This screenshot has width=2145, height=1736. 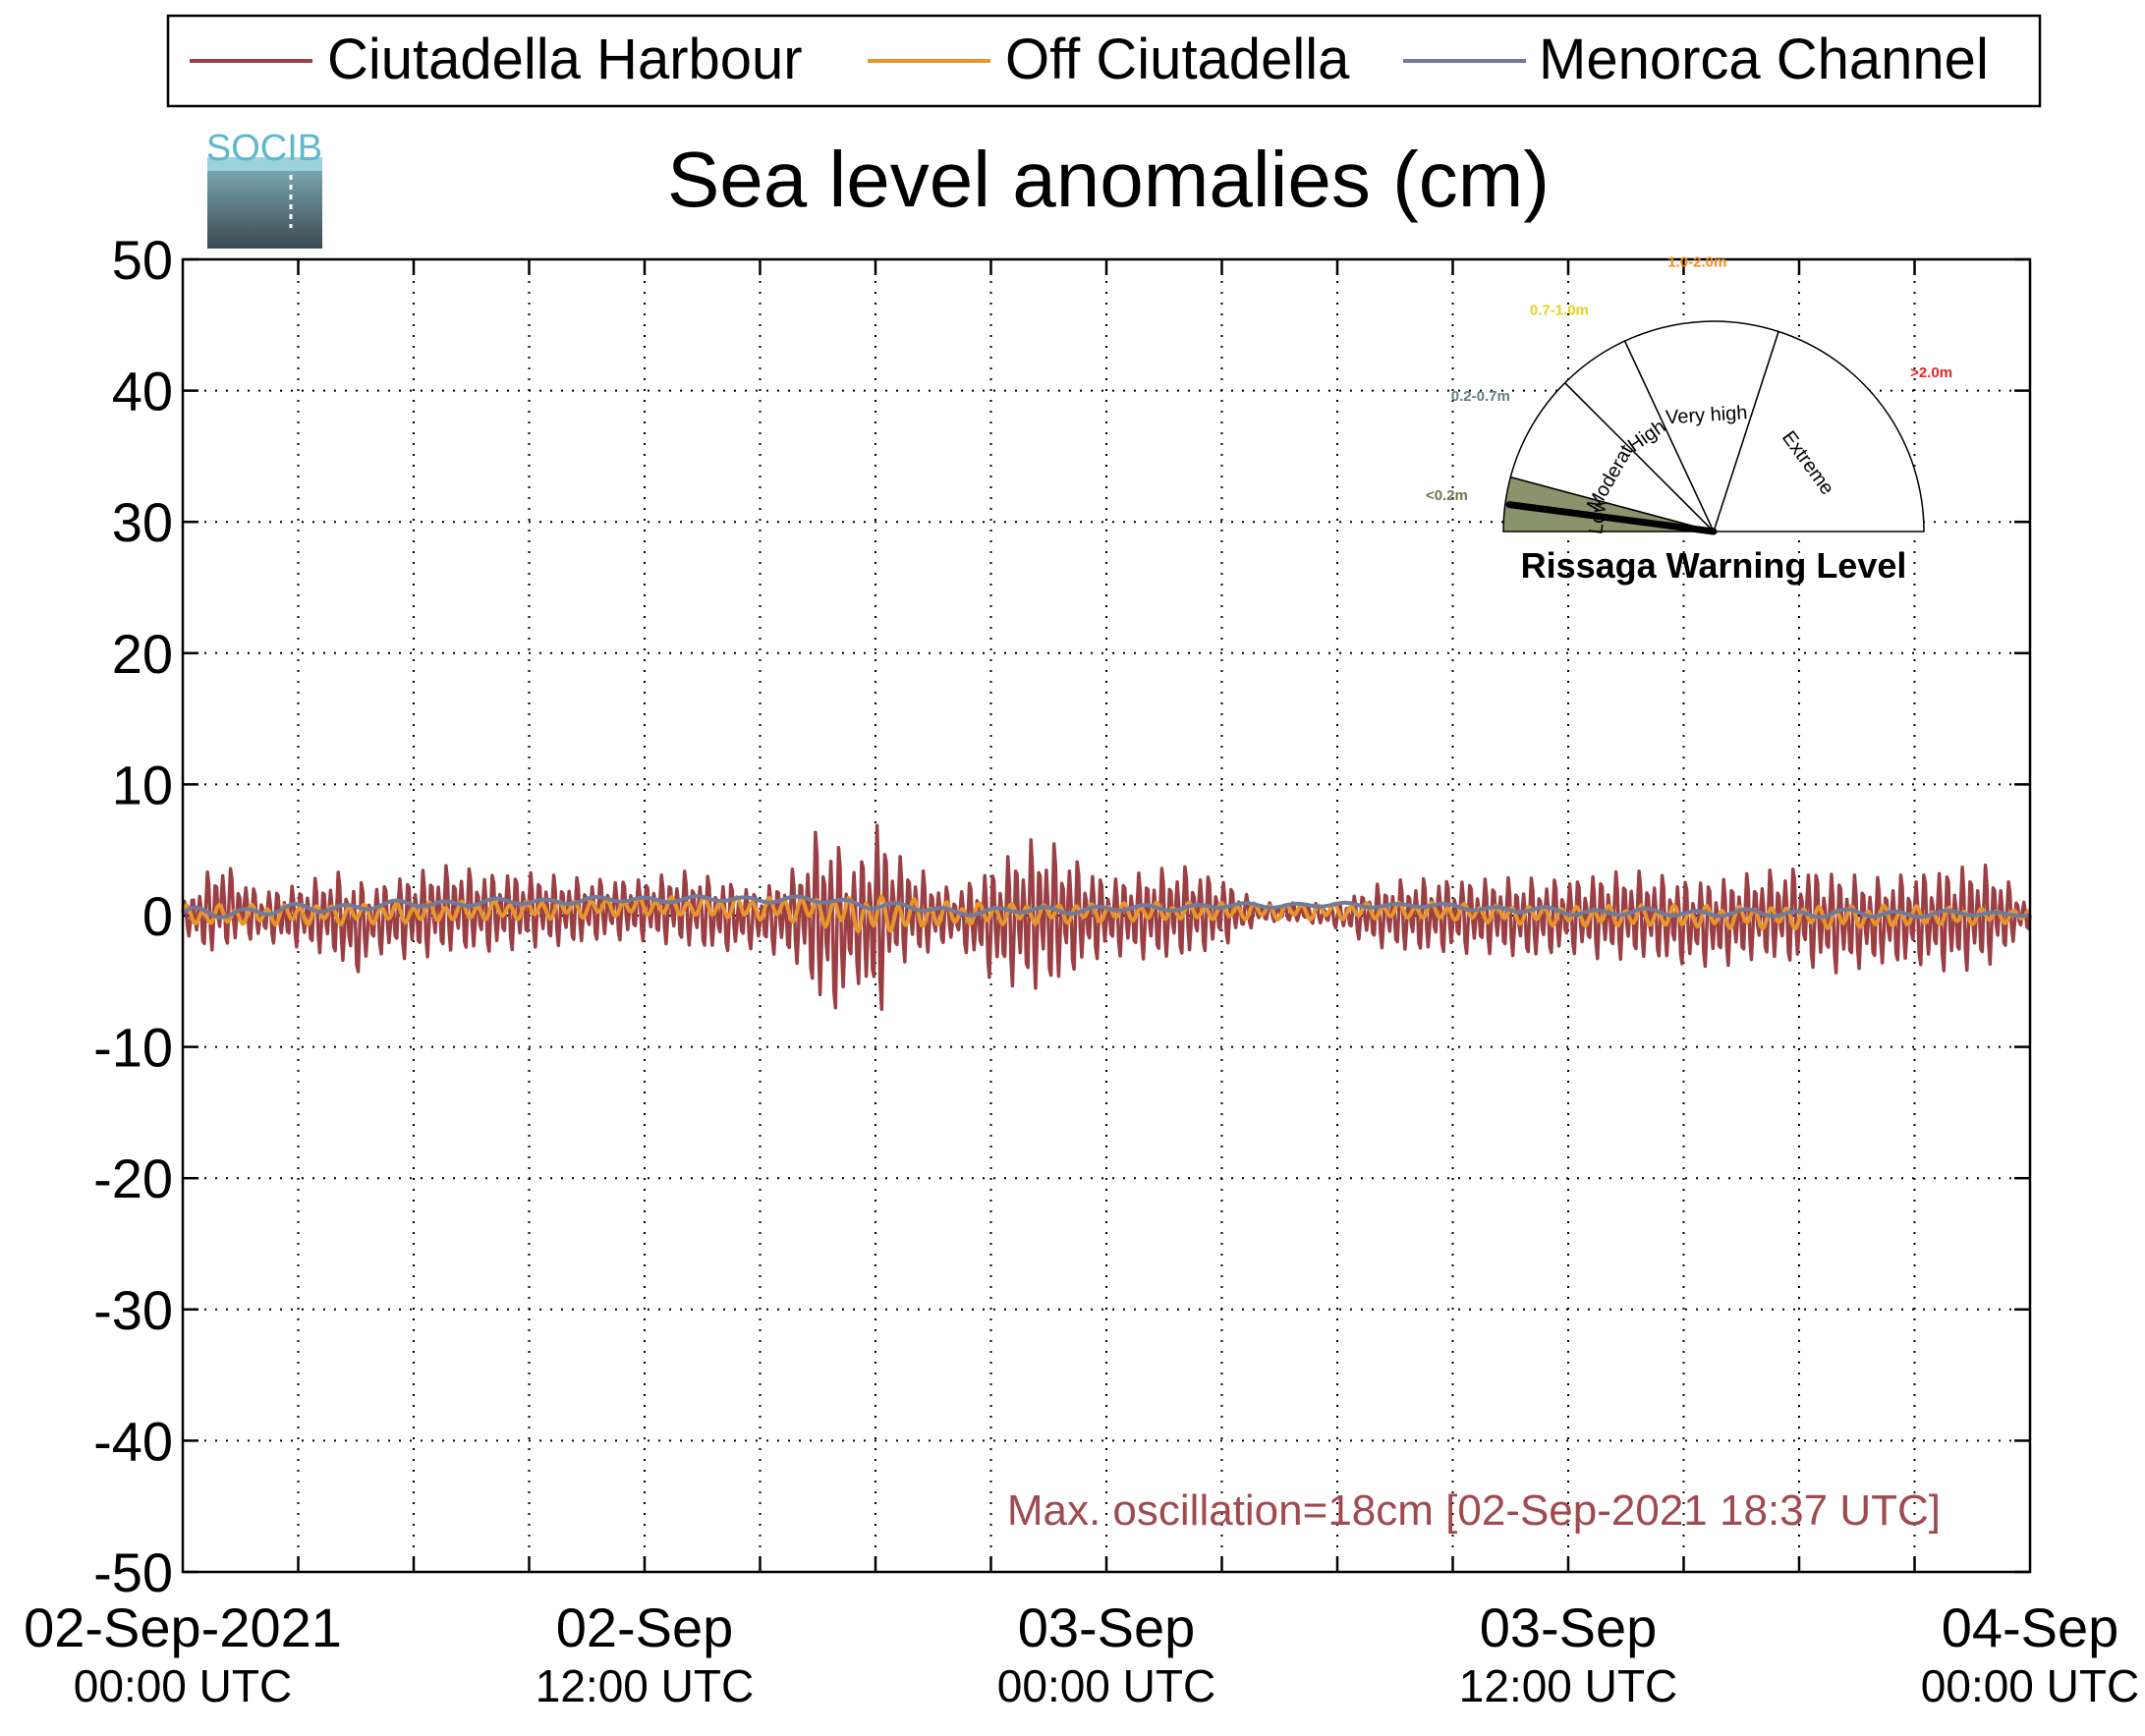 I want to click on gauge-sector-extreme, so click(x=1818, y=431).